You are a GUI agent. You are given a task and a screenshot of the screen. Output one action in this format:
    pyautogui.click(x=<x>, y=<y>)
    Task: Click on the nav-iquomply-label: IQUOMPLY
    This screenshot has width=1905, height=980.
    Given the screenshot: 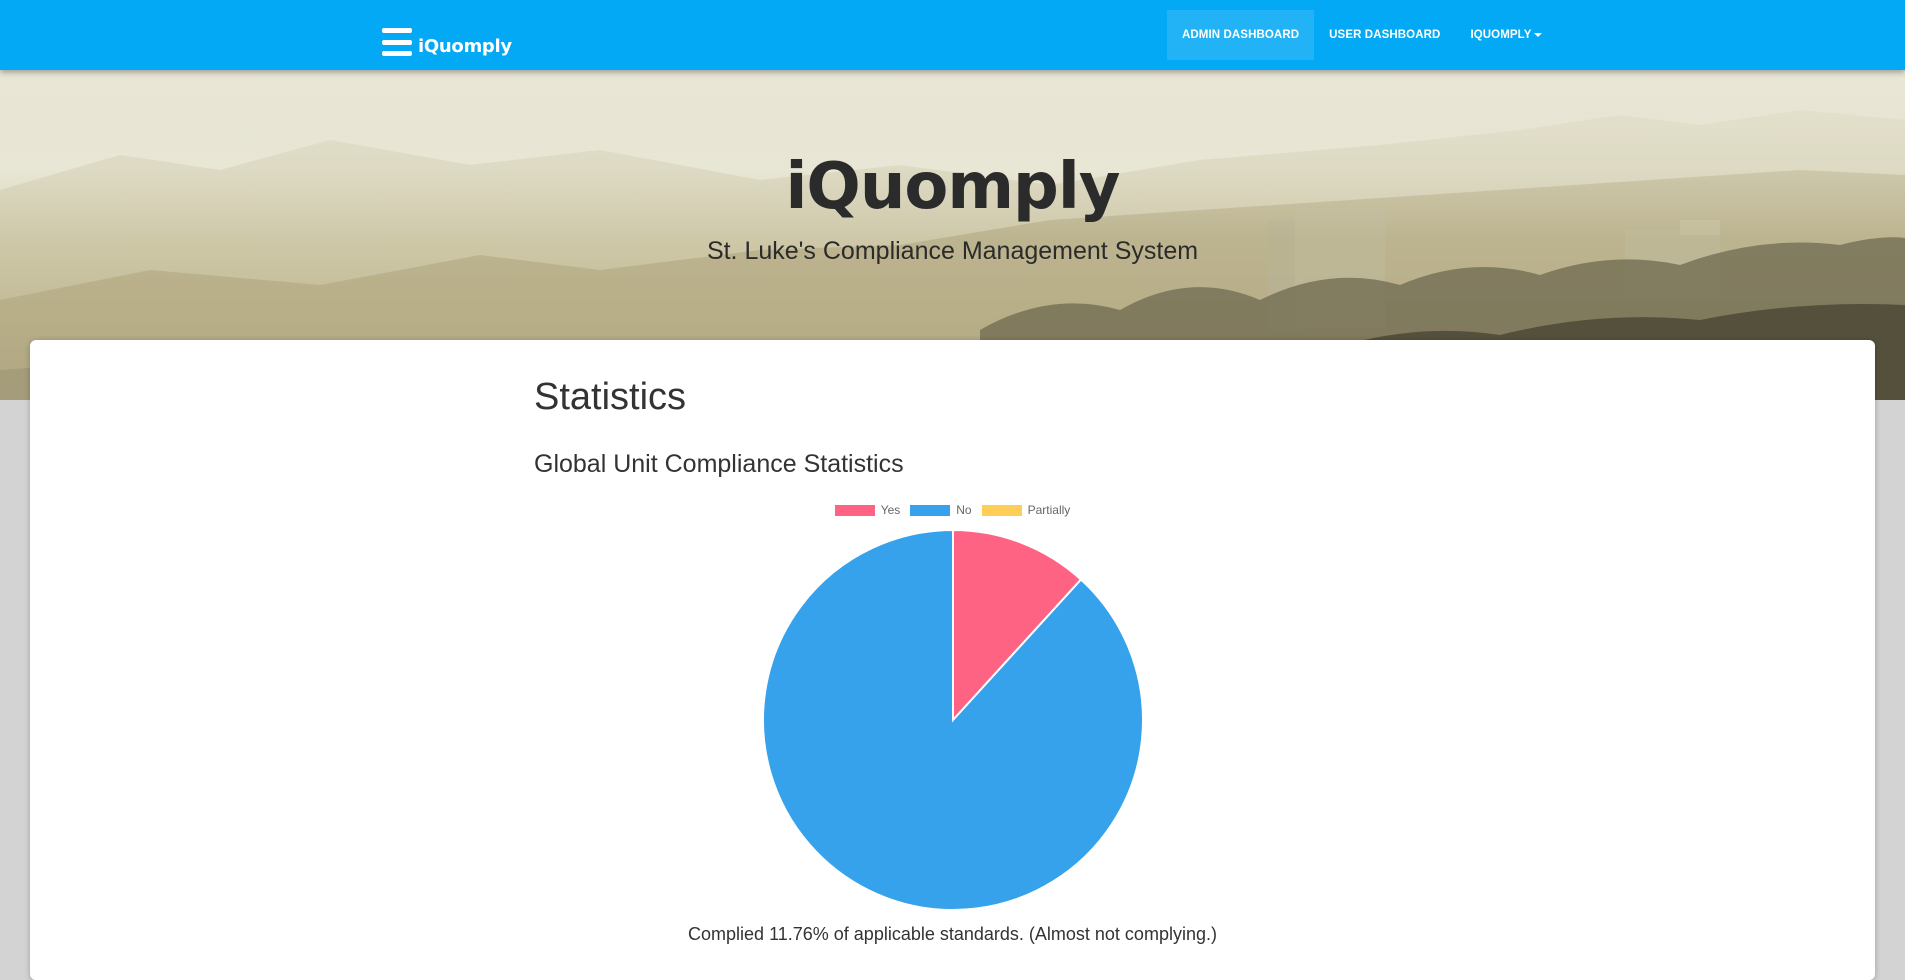 What is the action you would take?
    pyautogui.click(x=1501, y=35)
    